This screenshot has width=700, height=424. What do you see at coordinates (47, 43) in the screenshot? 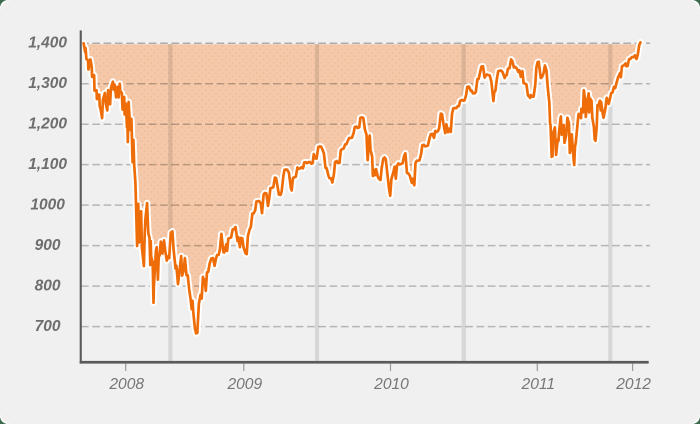
I see `svg-text: 1,400` at bounding box center [47, 43].